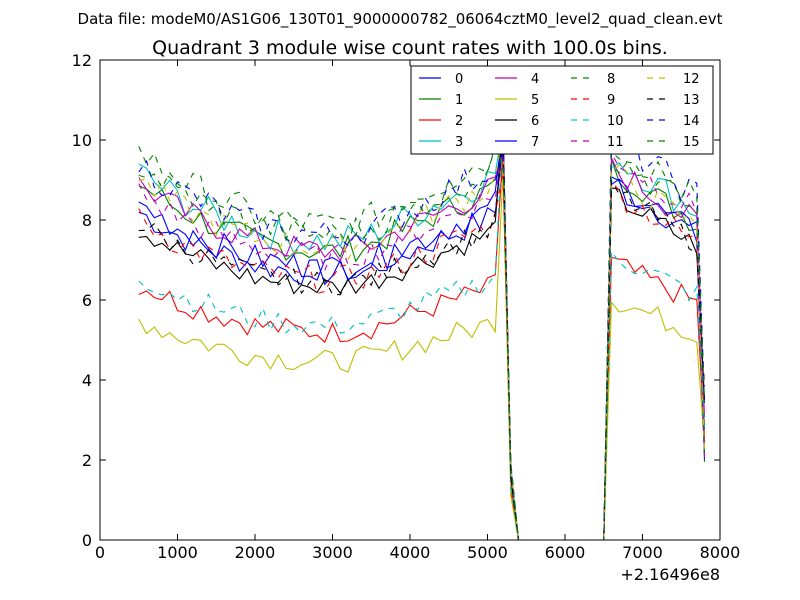 The image size is (800, 600). I want to click on legend-label-6: 6, so click(535, 121).